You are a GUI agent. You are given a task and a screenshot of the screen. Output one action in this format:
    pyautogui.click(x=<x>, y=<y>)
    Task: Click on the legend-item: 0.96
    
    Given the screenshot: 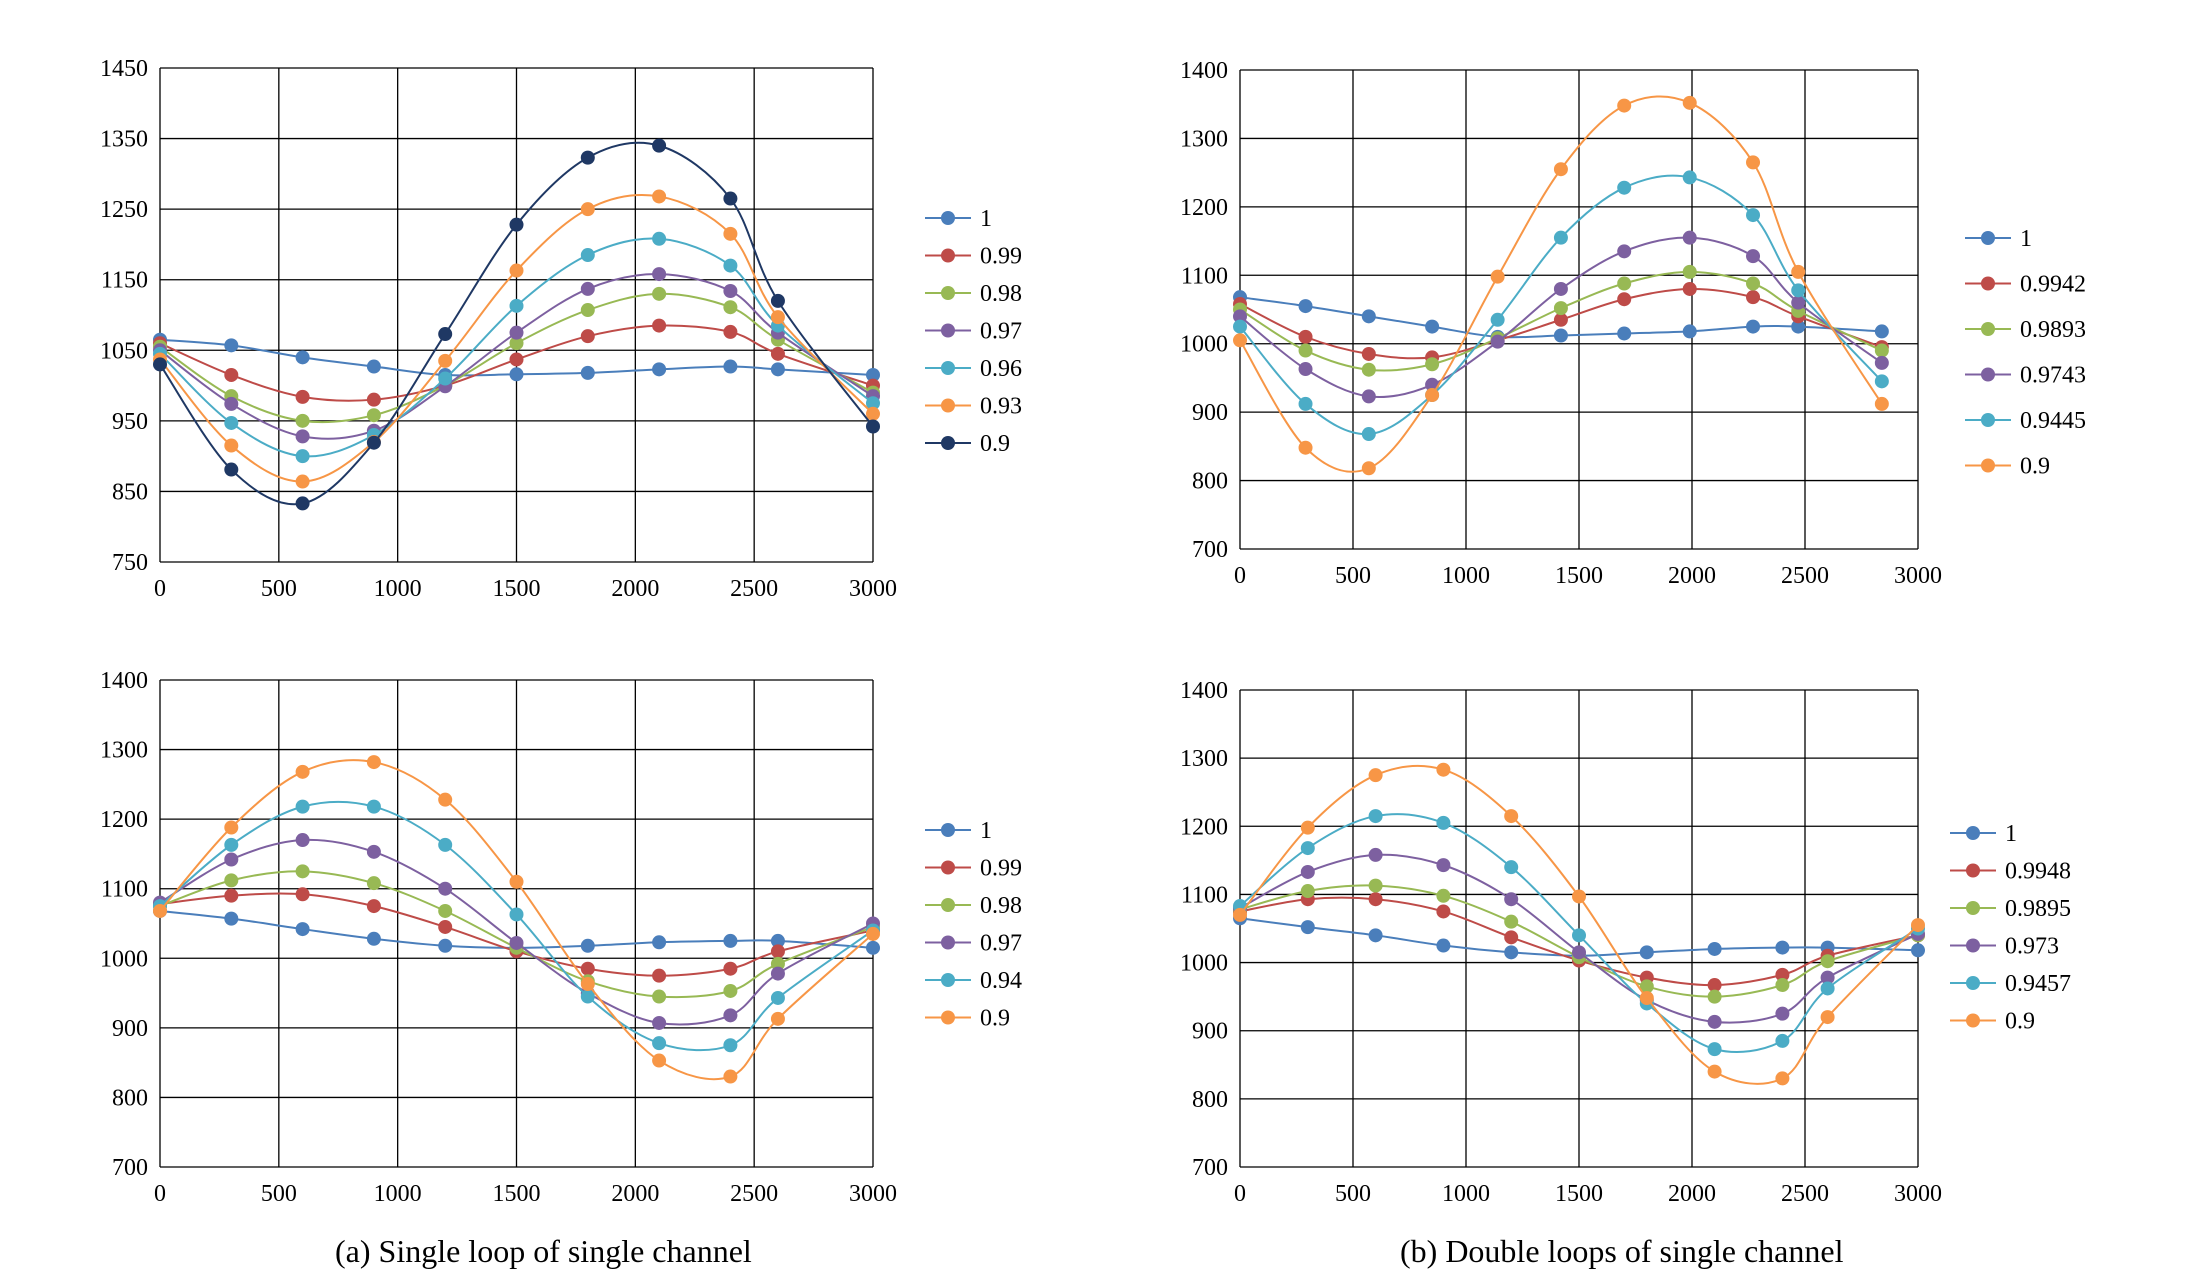 What is the action you would take?
    pyautogui.click(x=973, y=369)
    